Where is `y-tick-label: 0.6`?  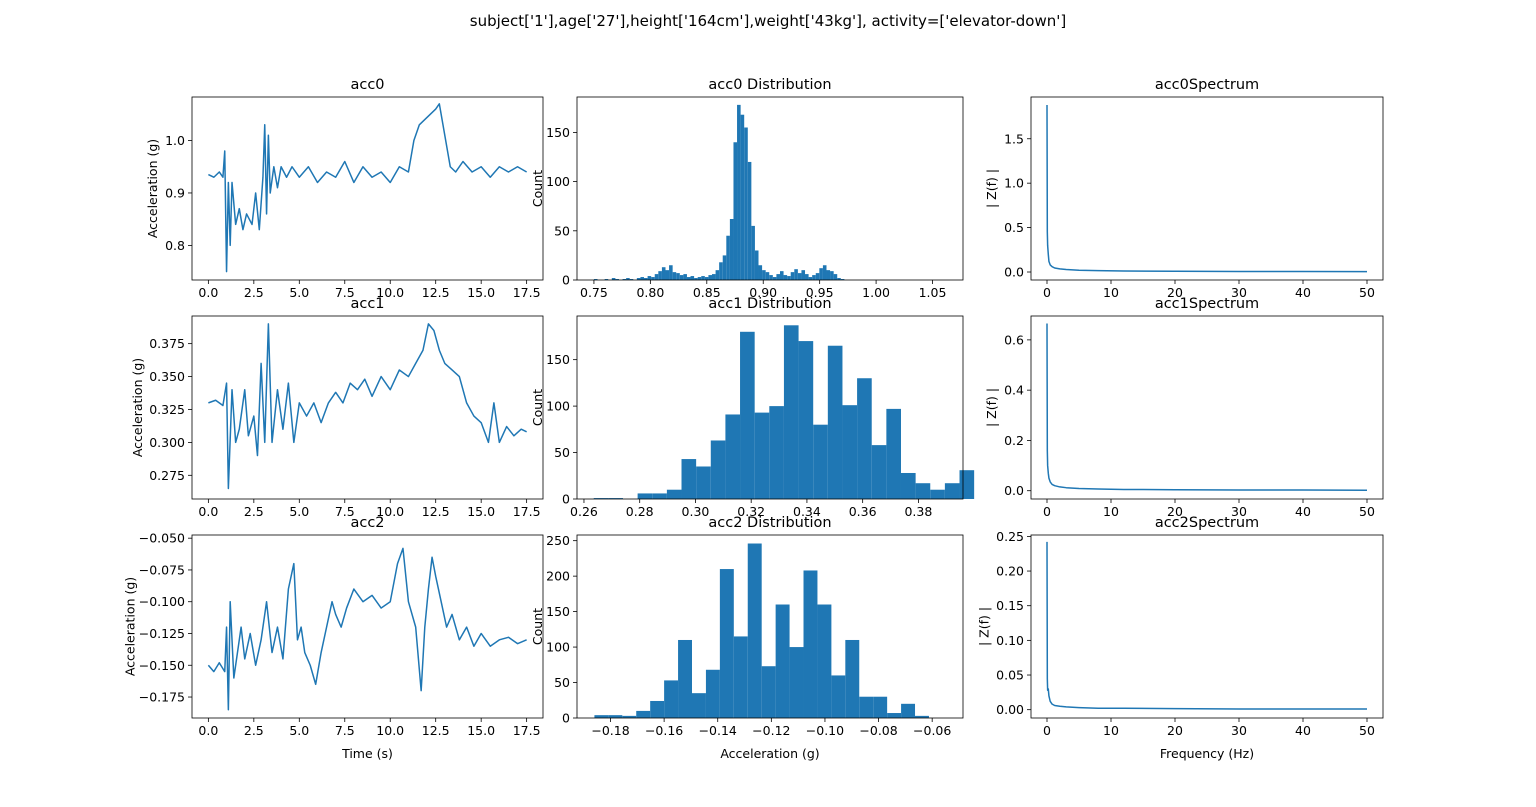 y-tick-label: 0.6 is located at coordinates (1014, 339).